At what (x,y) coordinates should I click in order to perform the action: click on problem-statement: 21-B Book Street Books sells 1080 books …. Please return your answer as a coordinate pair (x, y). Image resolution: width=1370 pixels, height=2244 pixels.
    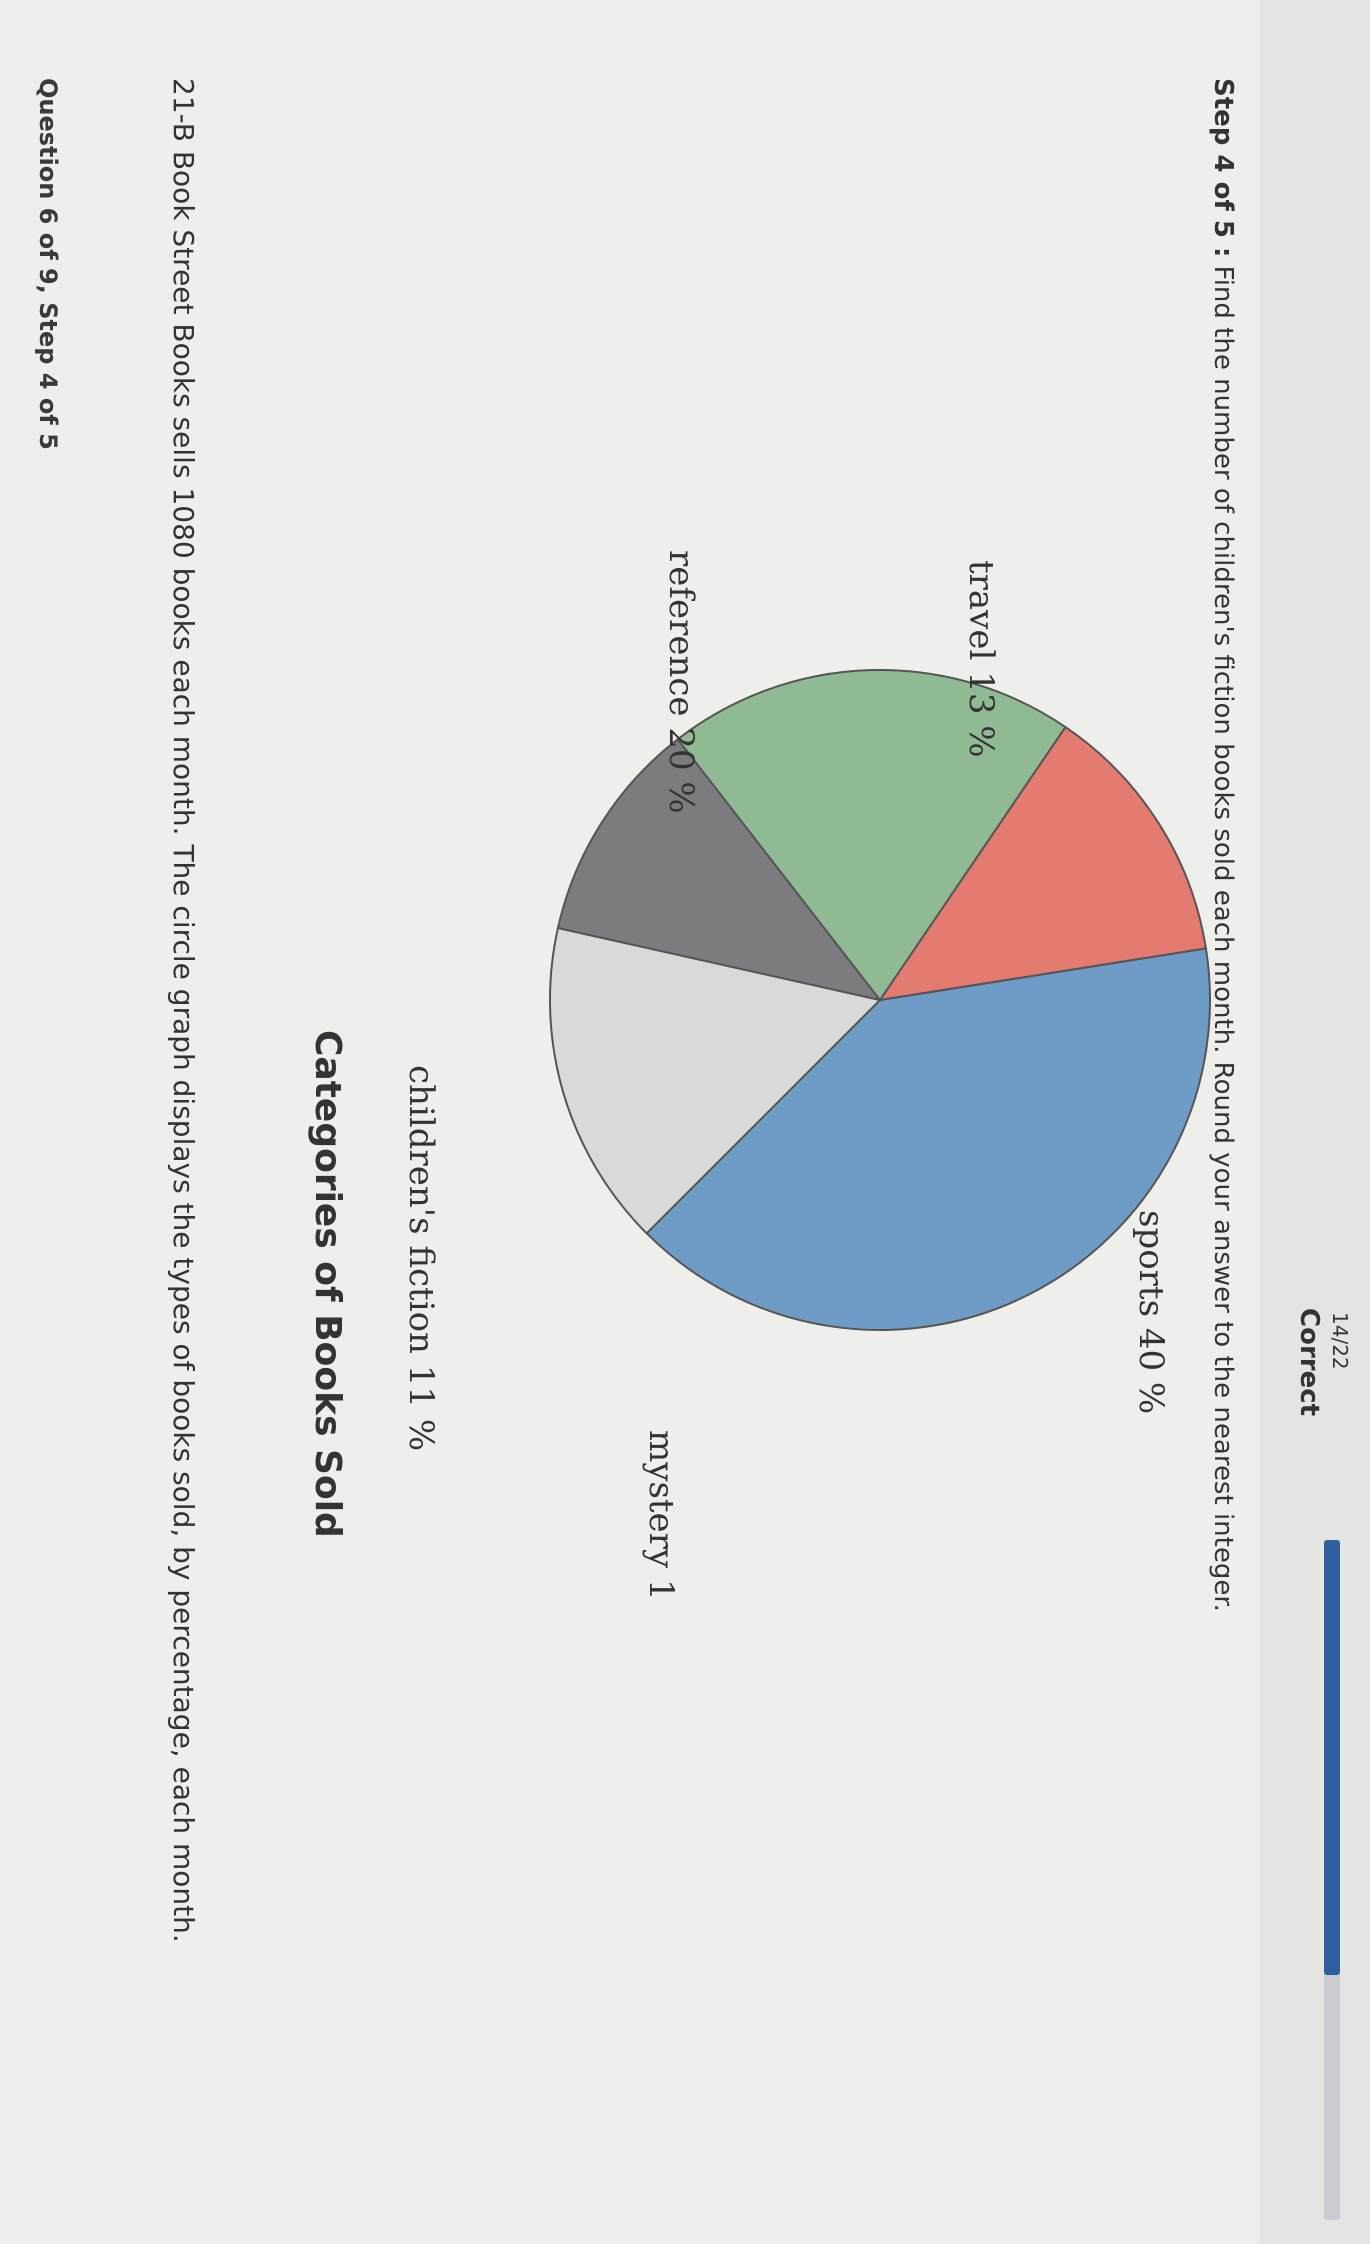
    Looking at the image, I should click on (183, 1010).